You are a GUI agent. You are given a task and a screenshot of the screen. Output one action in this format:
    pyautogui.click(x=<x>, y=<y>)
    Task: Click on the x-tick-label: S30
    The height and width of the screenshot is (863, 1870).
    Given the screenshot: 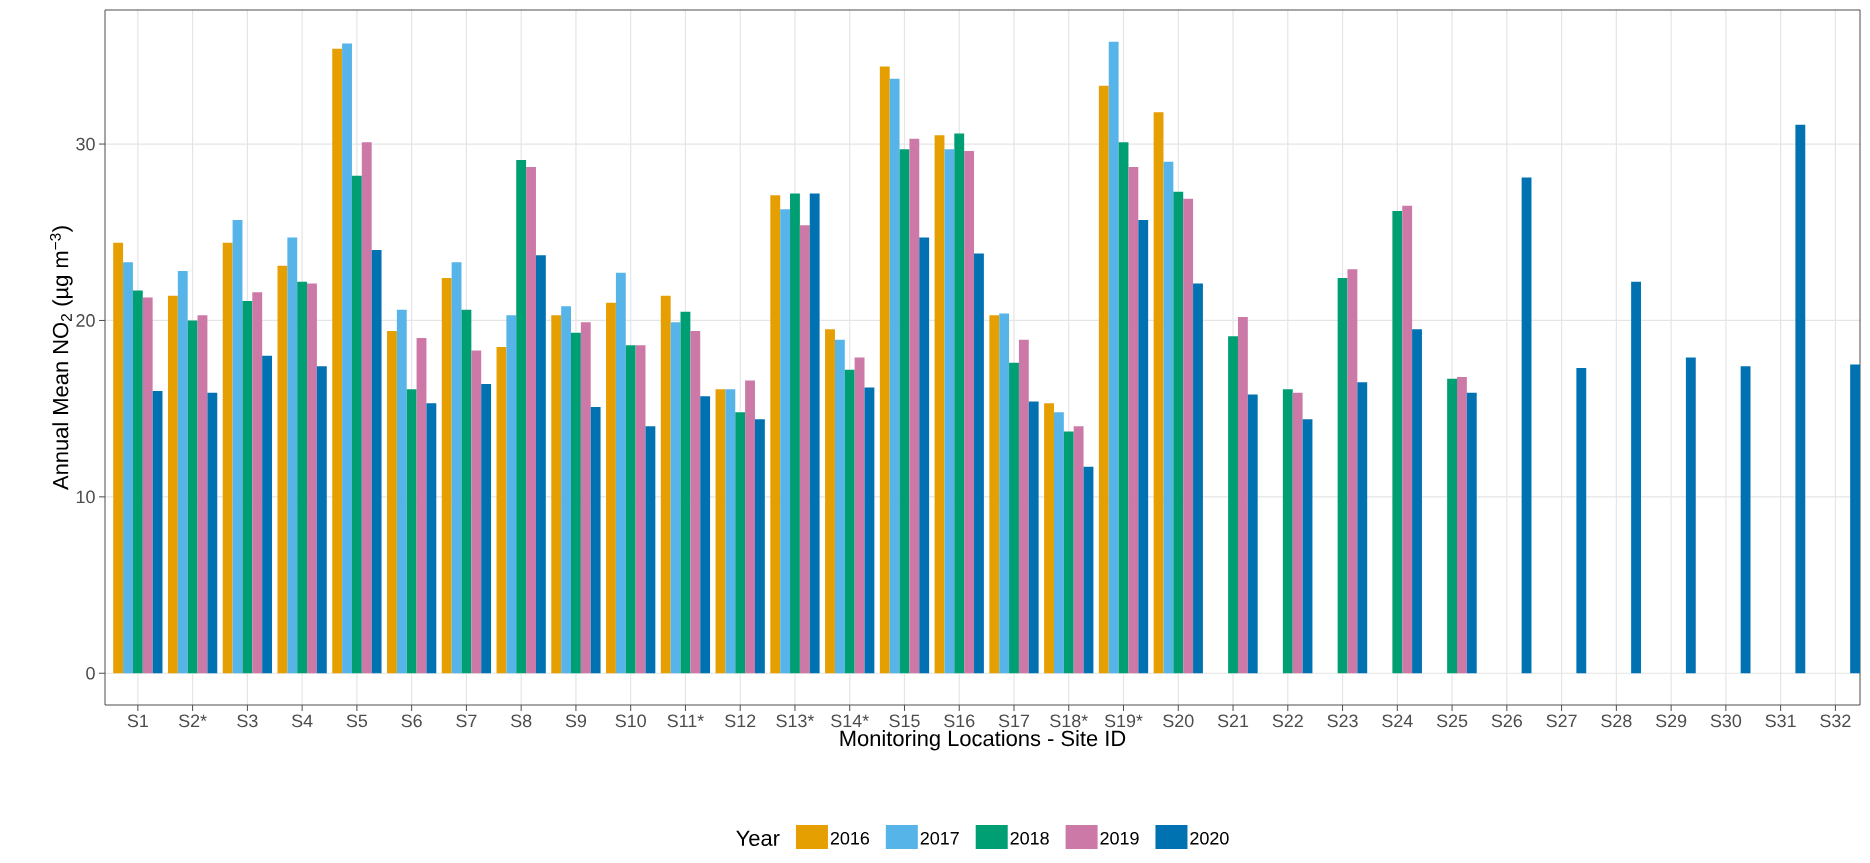 What is the action you would take?
    pyautogui.click(x=1726, y=721)
    